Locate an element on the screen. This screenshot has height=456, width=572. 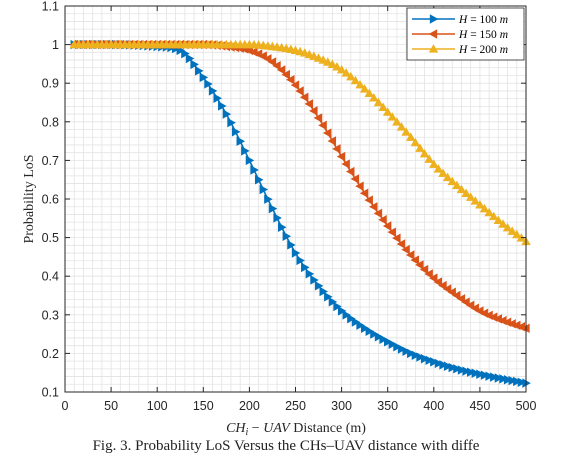
x-tick-label: 300 is located at coordinates (341, 406).